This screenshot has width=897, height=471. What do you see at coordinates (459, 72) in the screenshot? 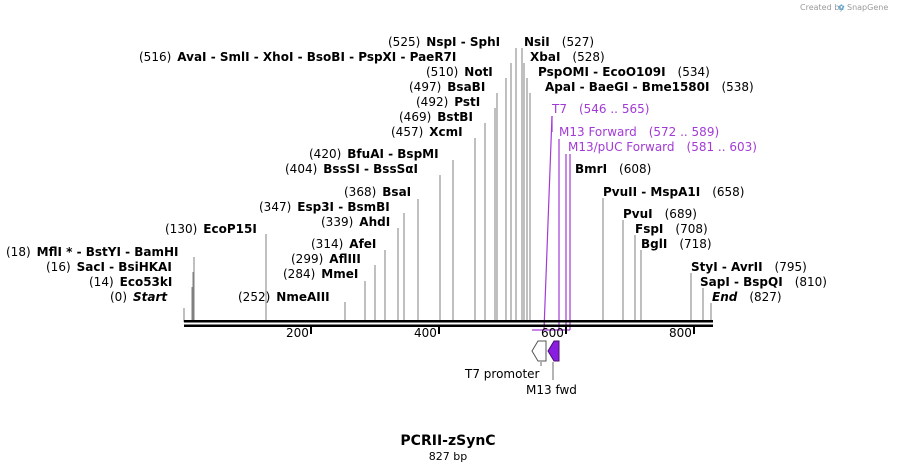
I see `svg-text:(510)NotI: (510) NotI` at bounding box center [459, 72].